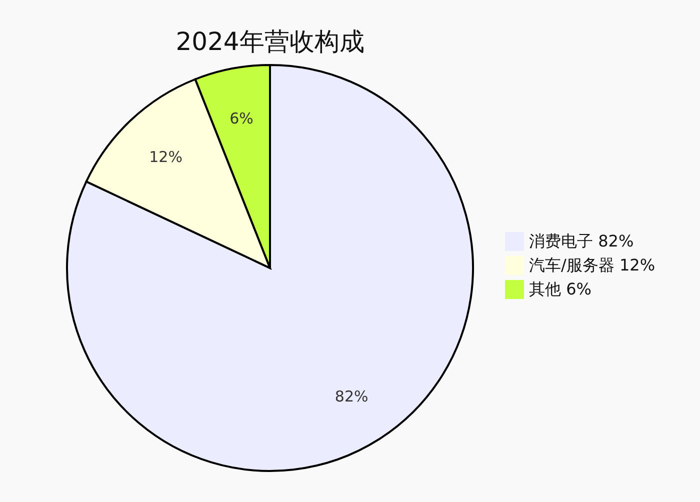  I want to click on slice-label: 消费电子 82%, so click(581, 241).